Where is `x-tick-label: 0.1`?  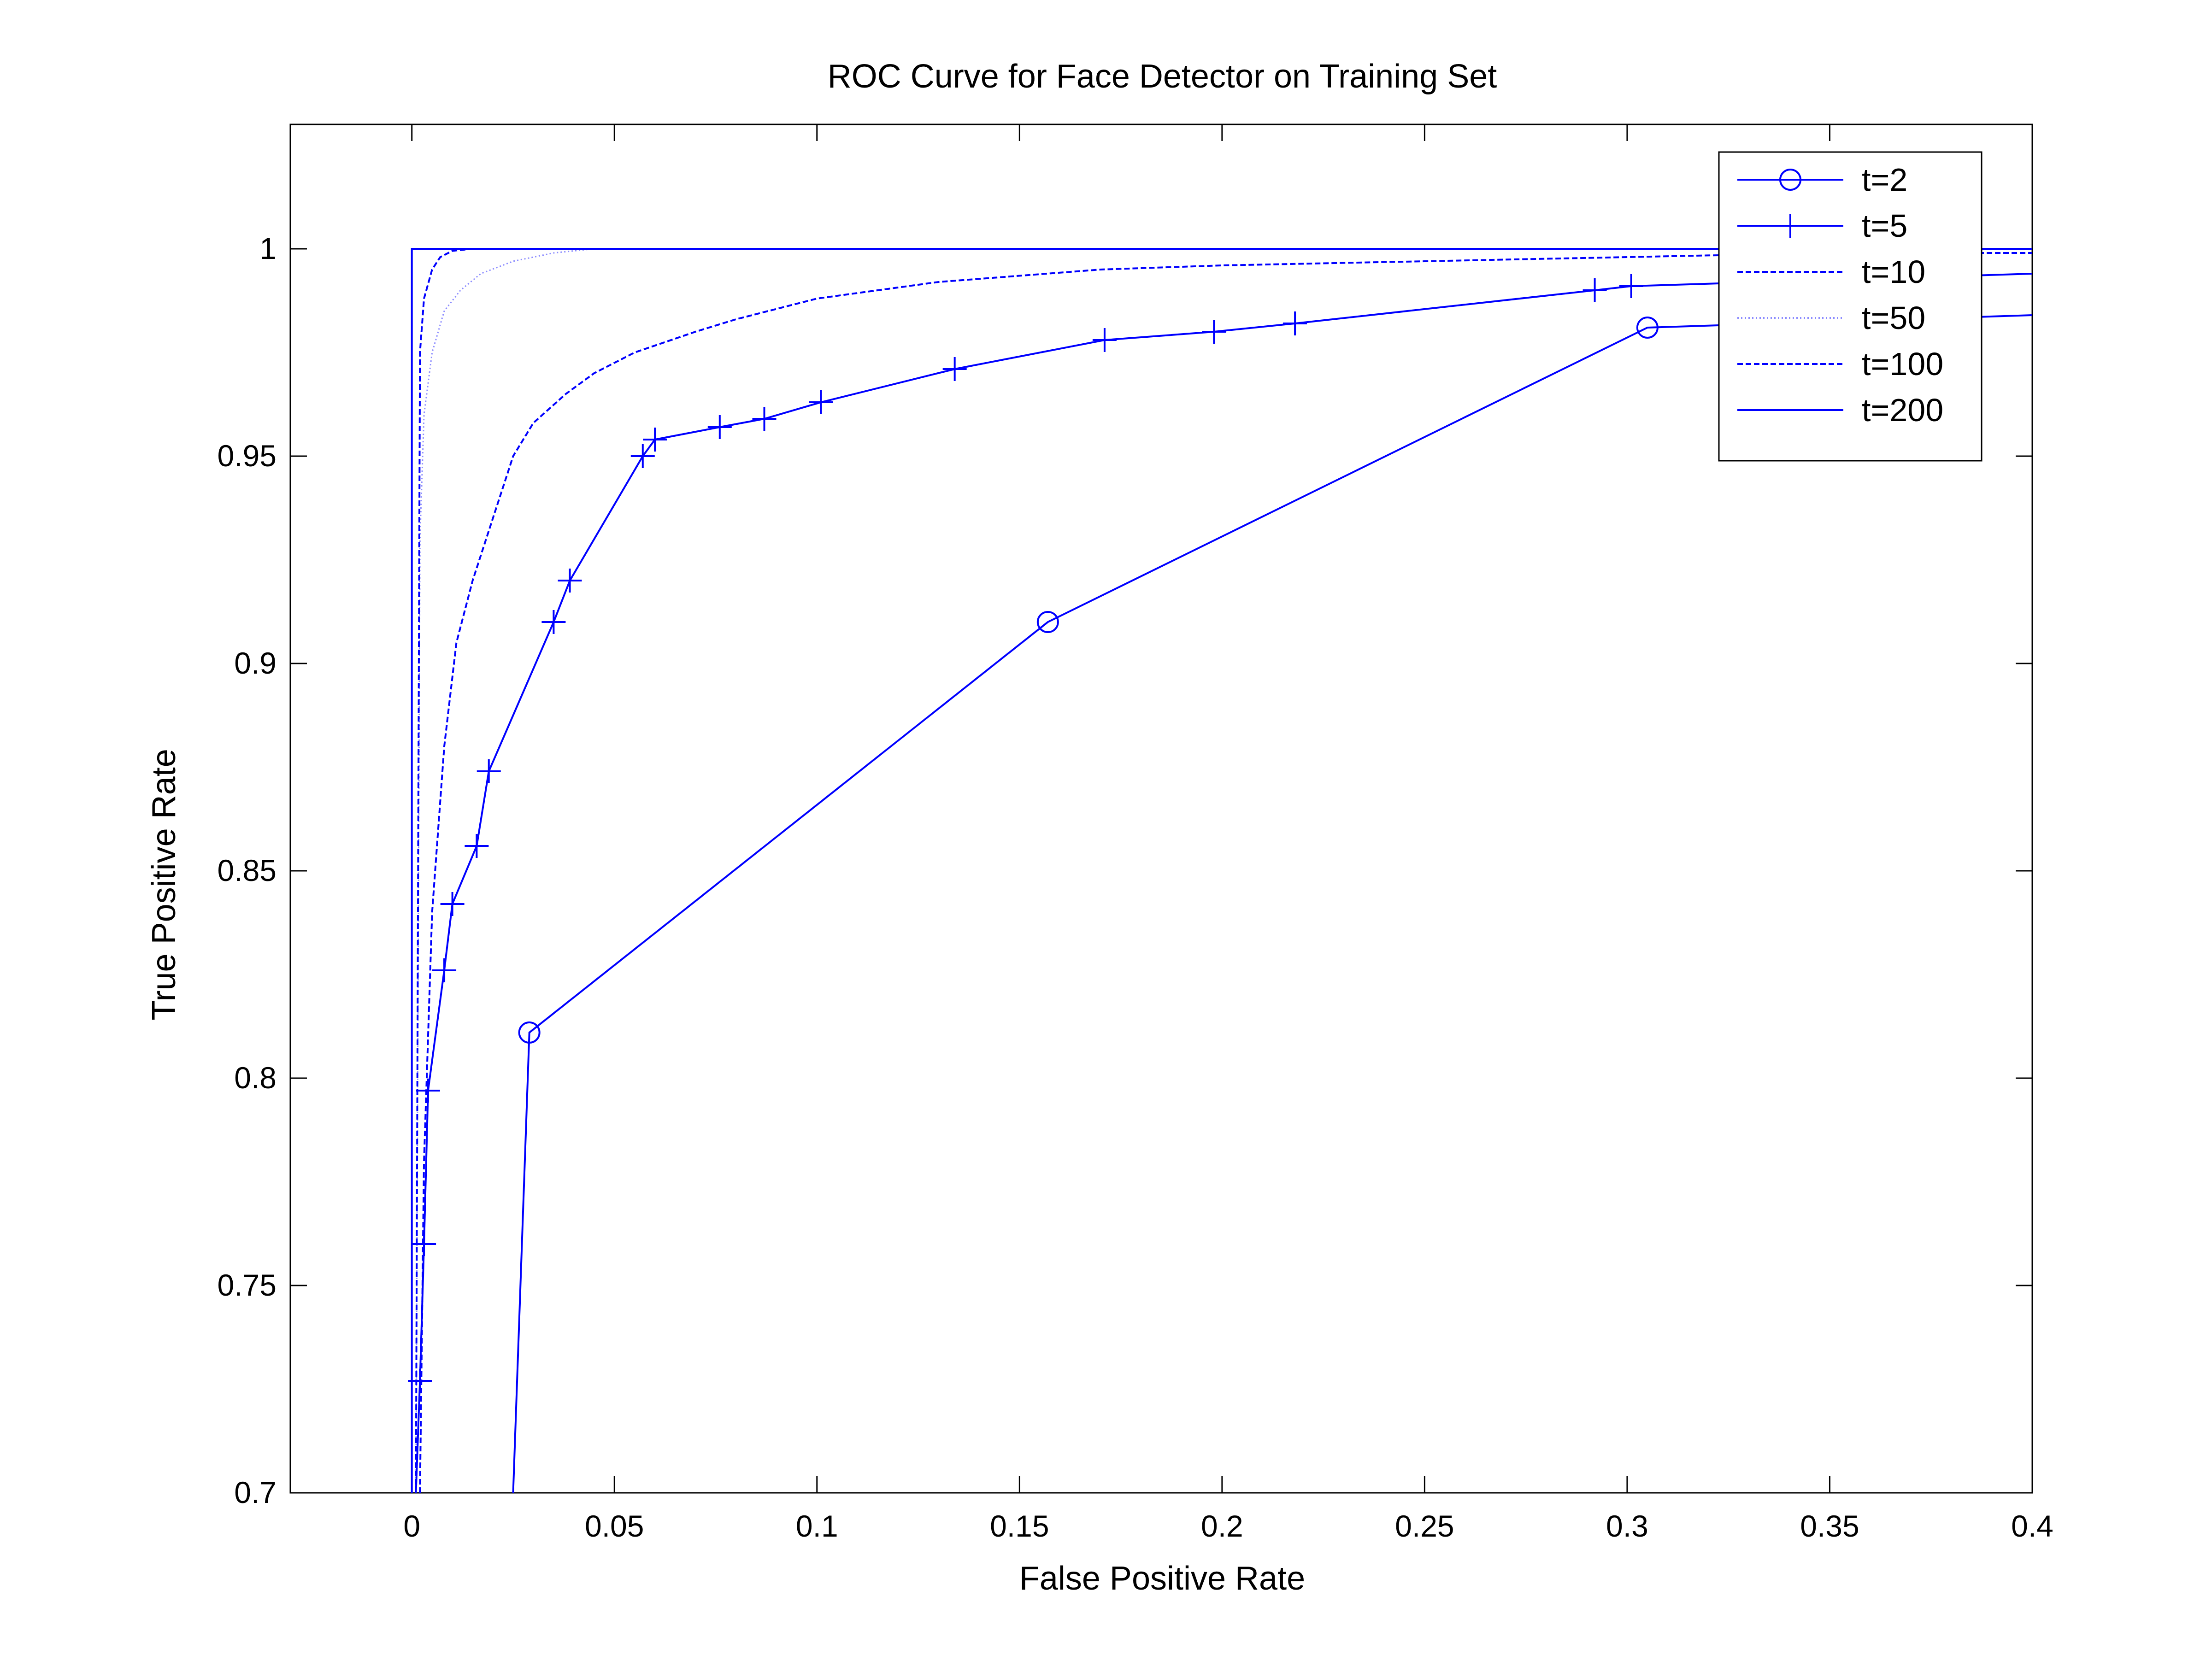
x-tick-label: 0.1 is located at coordinates (817, 1526).